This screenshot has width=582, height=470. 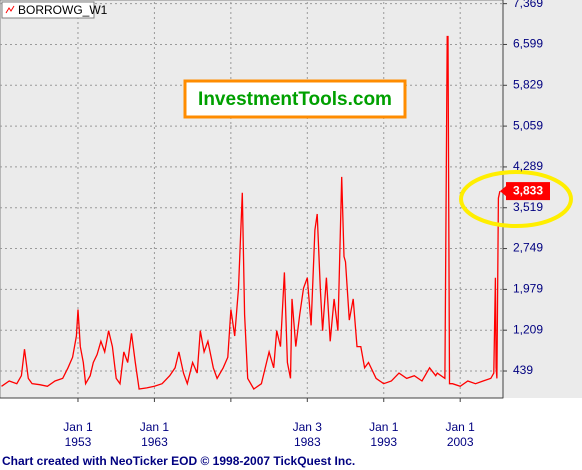 What do you see at coordinates (383, 442) in the screenshot?
I see `x-tick-year: 1993` at bounding box center [383, 442].